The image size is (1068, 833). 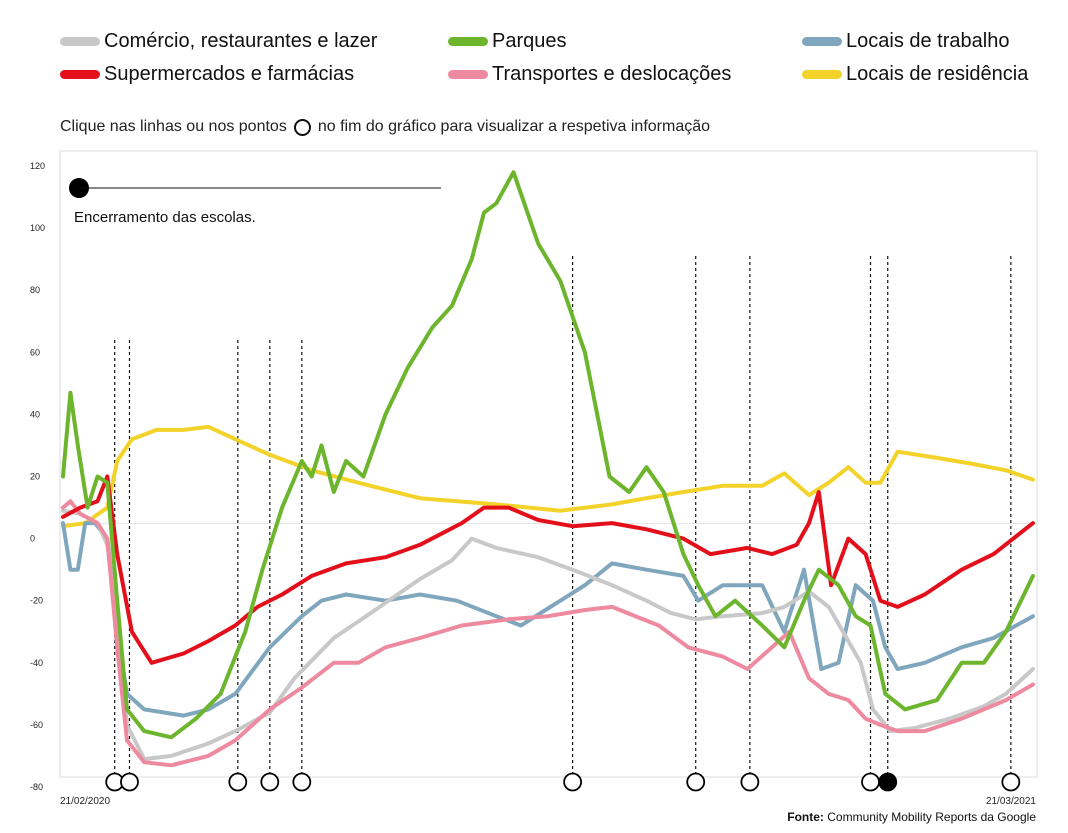 I want to click on legend-label-supermercados: Supermercados e farmácias, so click(x=229, y=73).